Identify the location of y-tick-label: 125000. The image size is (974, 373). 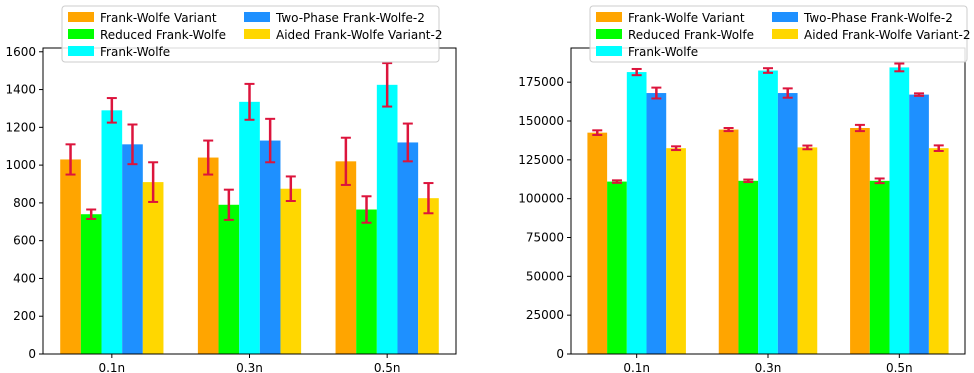
(541, 160).